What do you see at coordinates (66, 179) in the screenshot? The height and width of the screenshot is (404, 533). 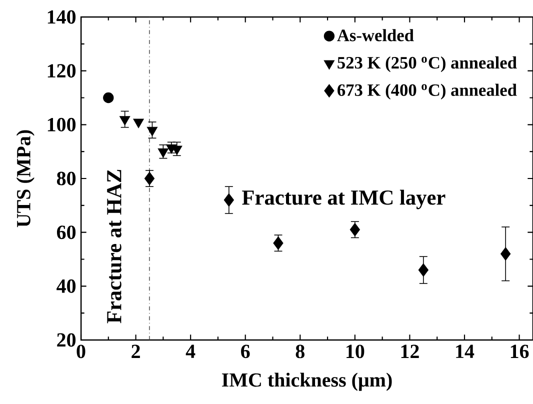 I see `y-tick-label: 80` at bounding box center [66, 179].